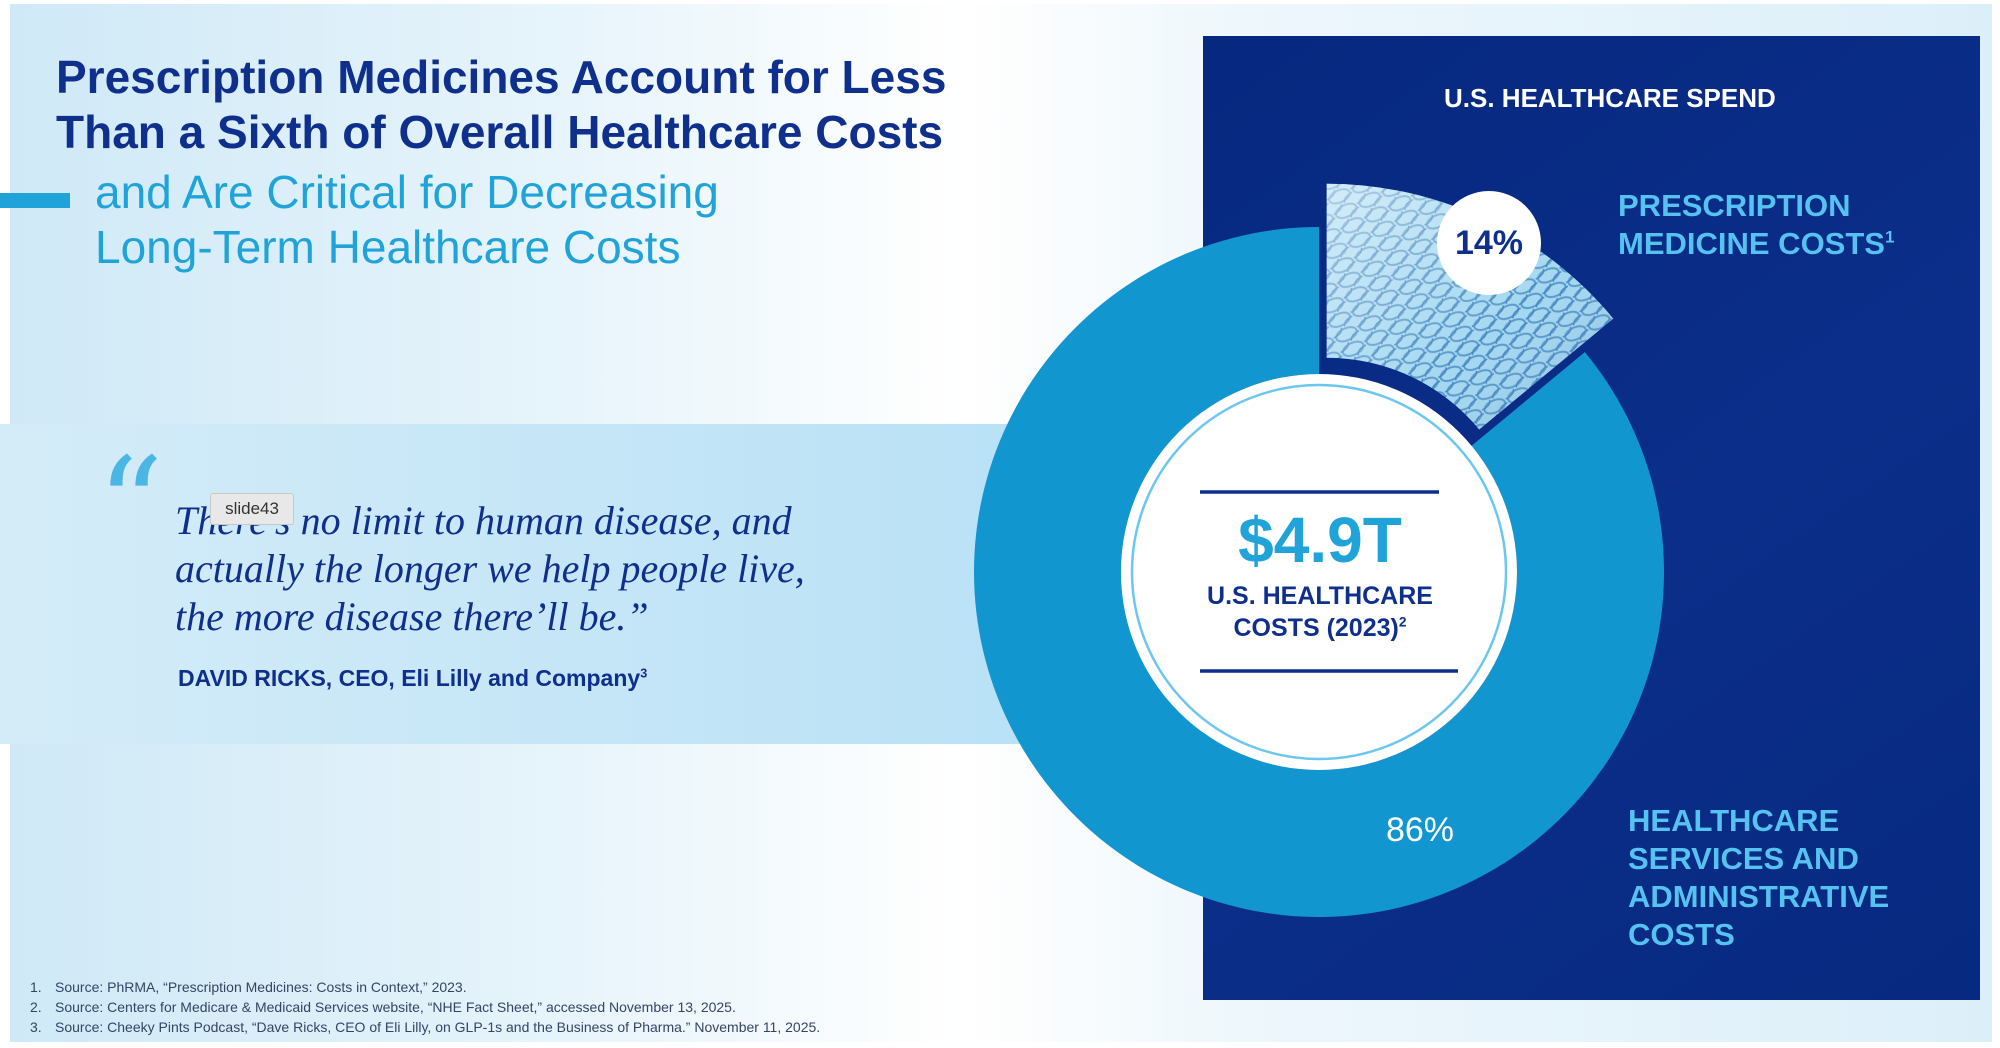 Image resolution: width=2000 pixels, height=1048 pixels. I want to click on quote-author-name: DAVID RICKS, CEO, Eli Lilly and Company, so click(409, 678).